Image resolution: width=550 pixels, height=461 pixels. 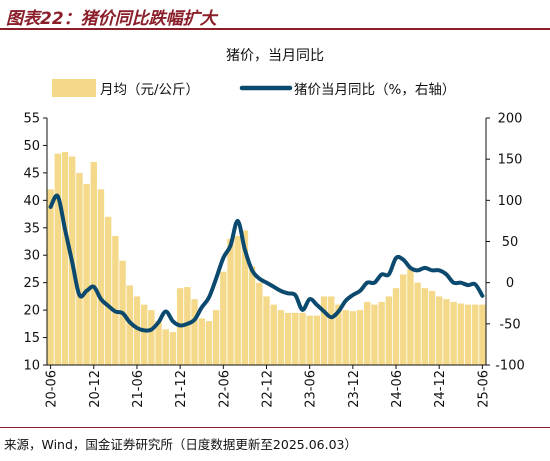 What do you see at coordinates (180, 444) in the screenshot?
I see `source-note: 来源，Wind，国金证券研究所（日度数据更新至2025.06.03）` at bounding box center [180, 444].